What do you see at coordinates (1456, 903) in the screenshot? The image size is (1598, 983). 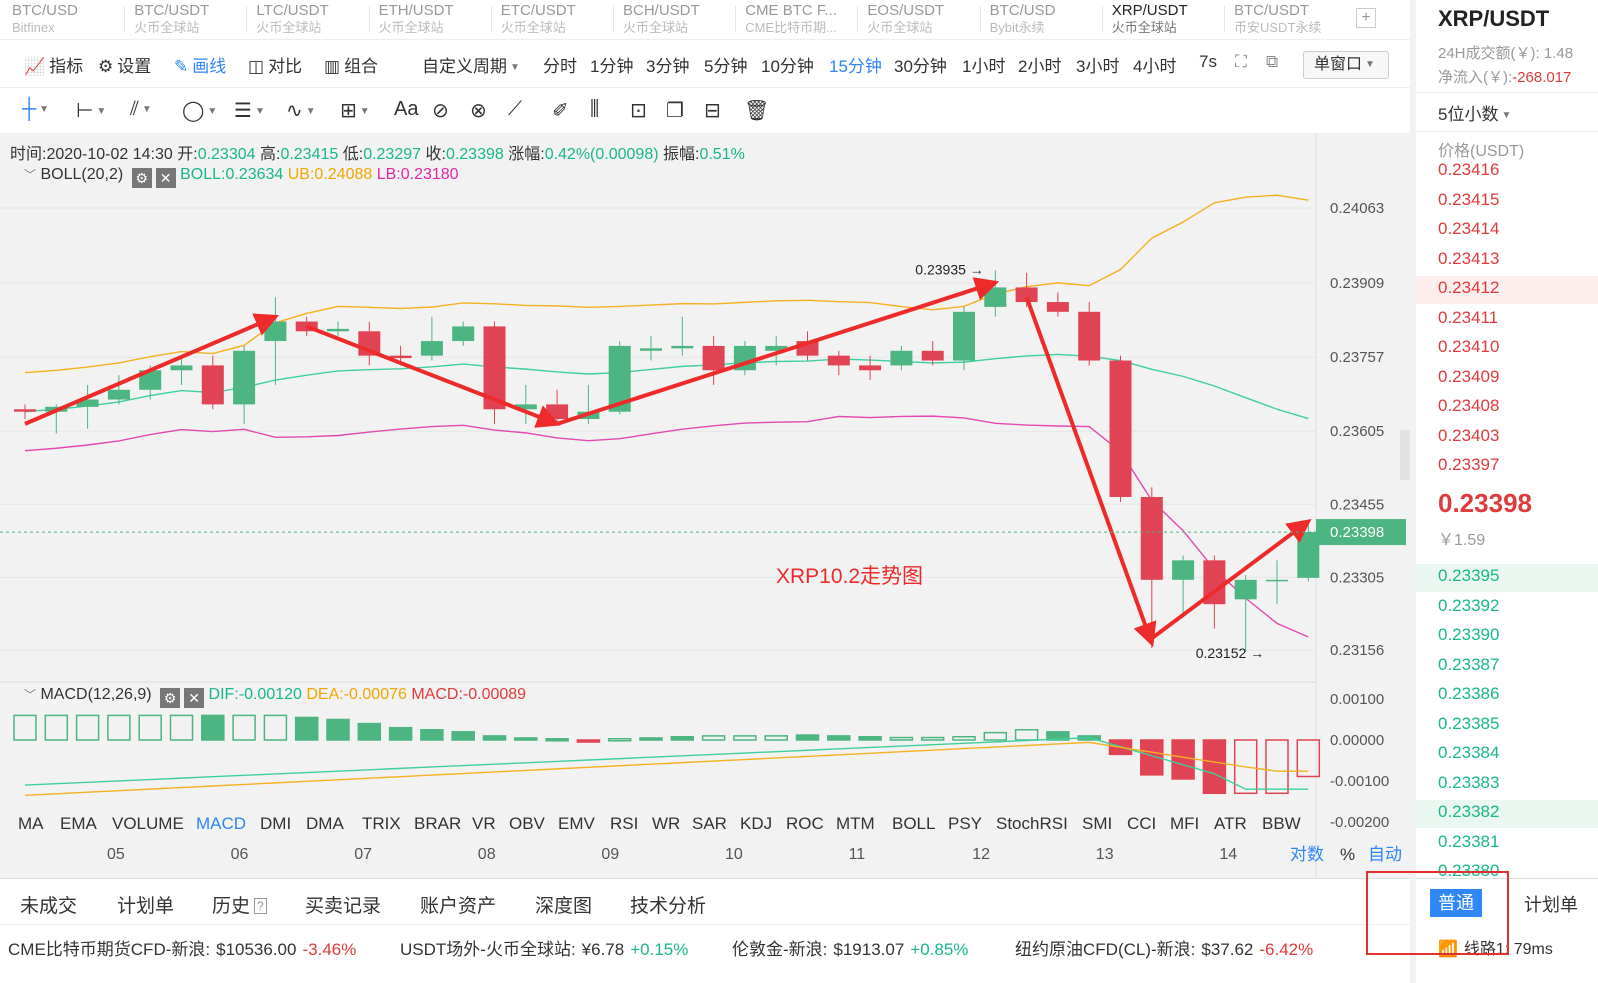 I see `normal-order-tab: 普通` at bounding box center [1456, 903].